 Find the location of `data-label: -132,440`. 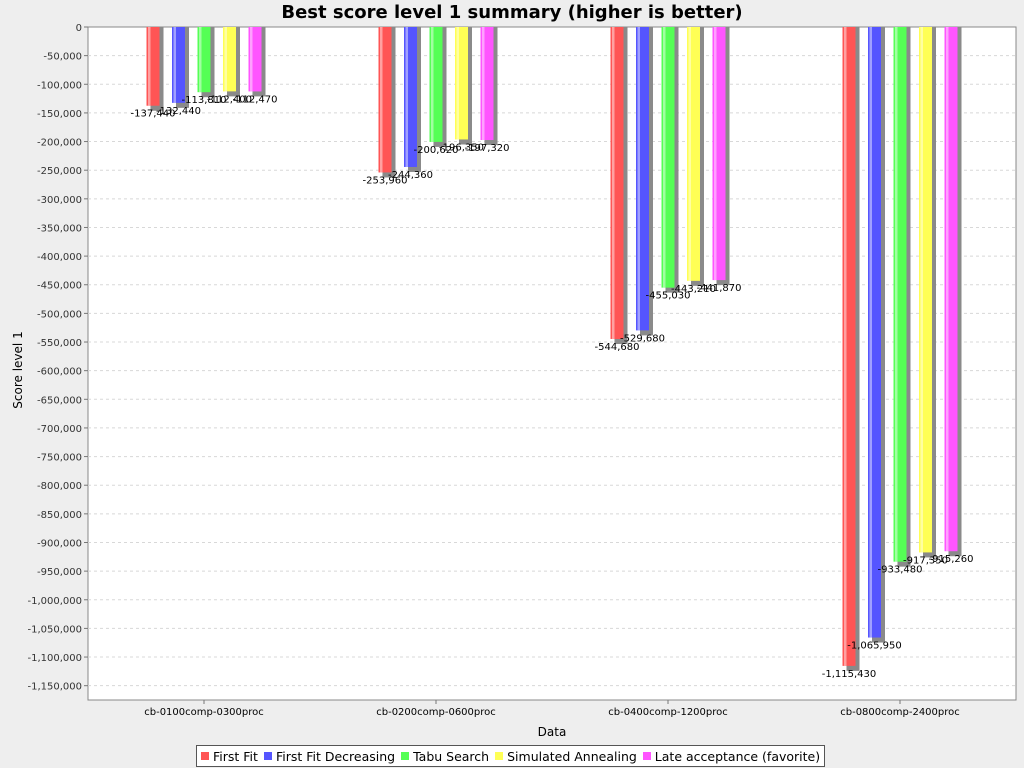

data-label: -132,440 is located at coordinates (178, 111).